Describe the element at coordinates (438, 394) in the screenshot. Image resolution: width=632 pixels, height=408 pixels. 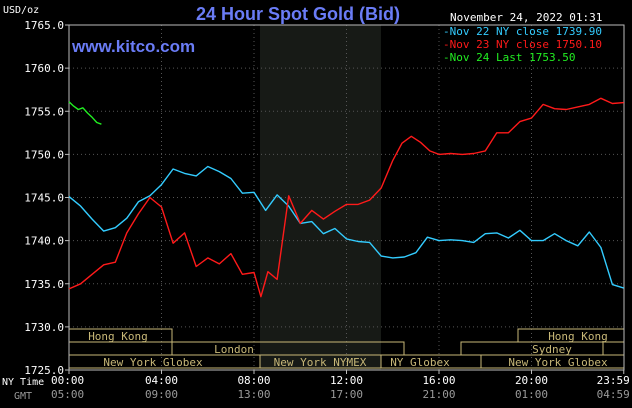
I see `x-tick-label-gmt: 21:00` at that location.